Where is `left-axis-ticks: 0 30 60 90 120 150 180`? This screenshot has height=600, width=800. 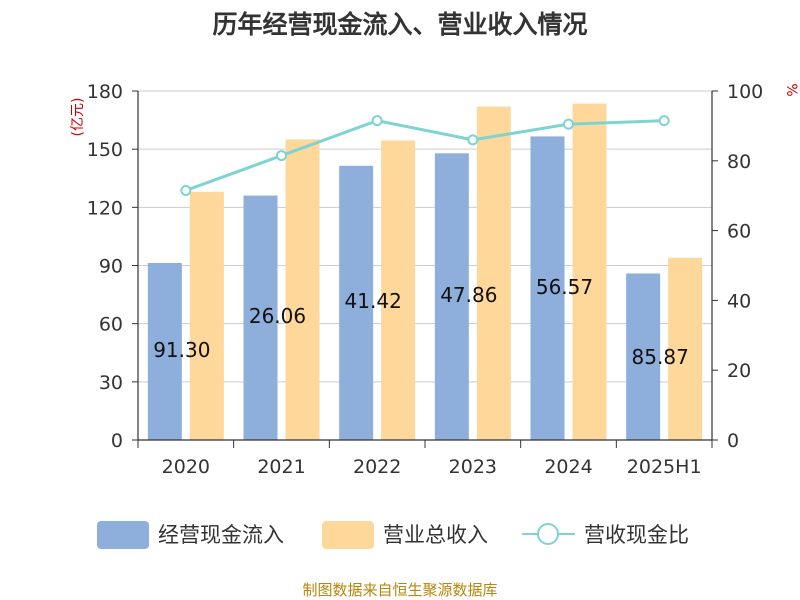
left-axis-ticks: 0 30 60 90 120 150 180 is located at coordinates (112, 266).